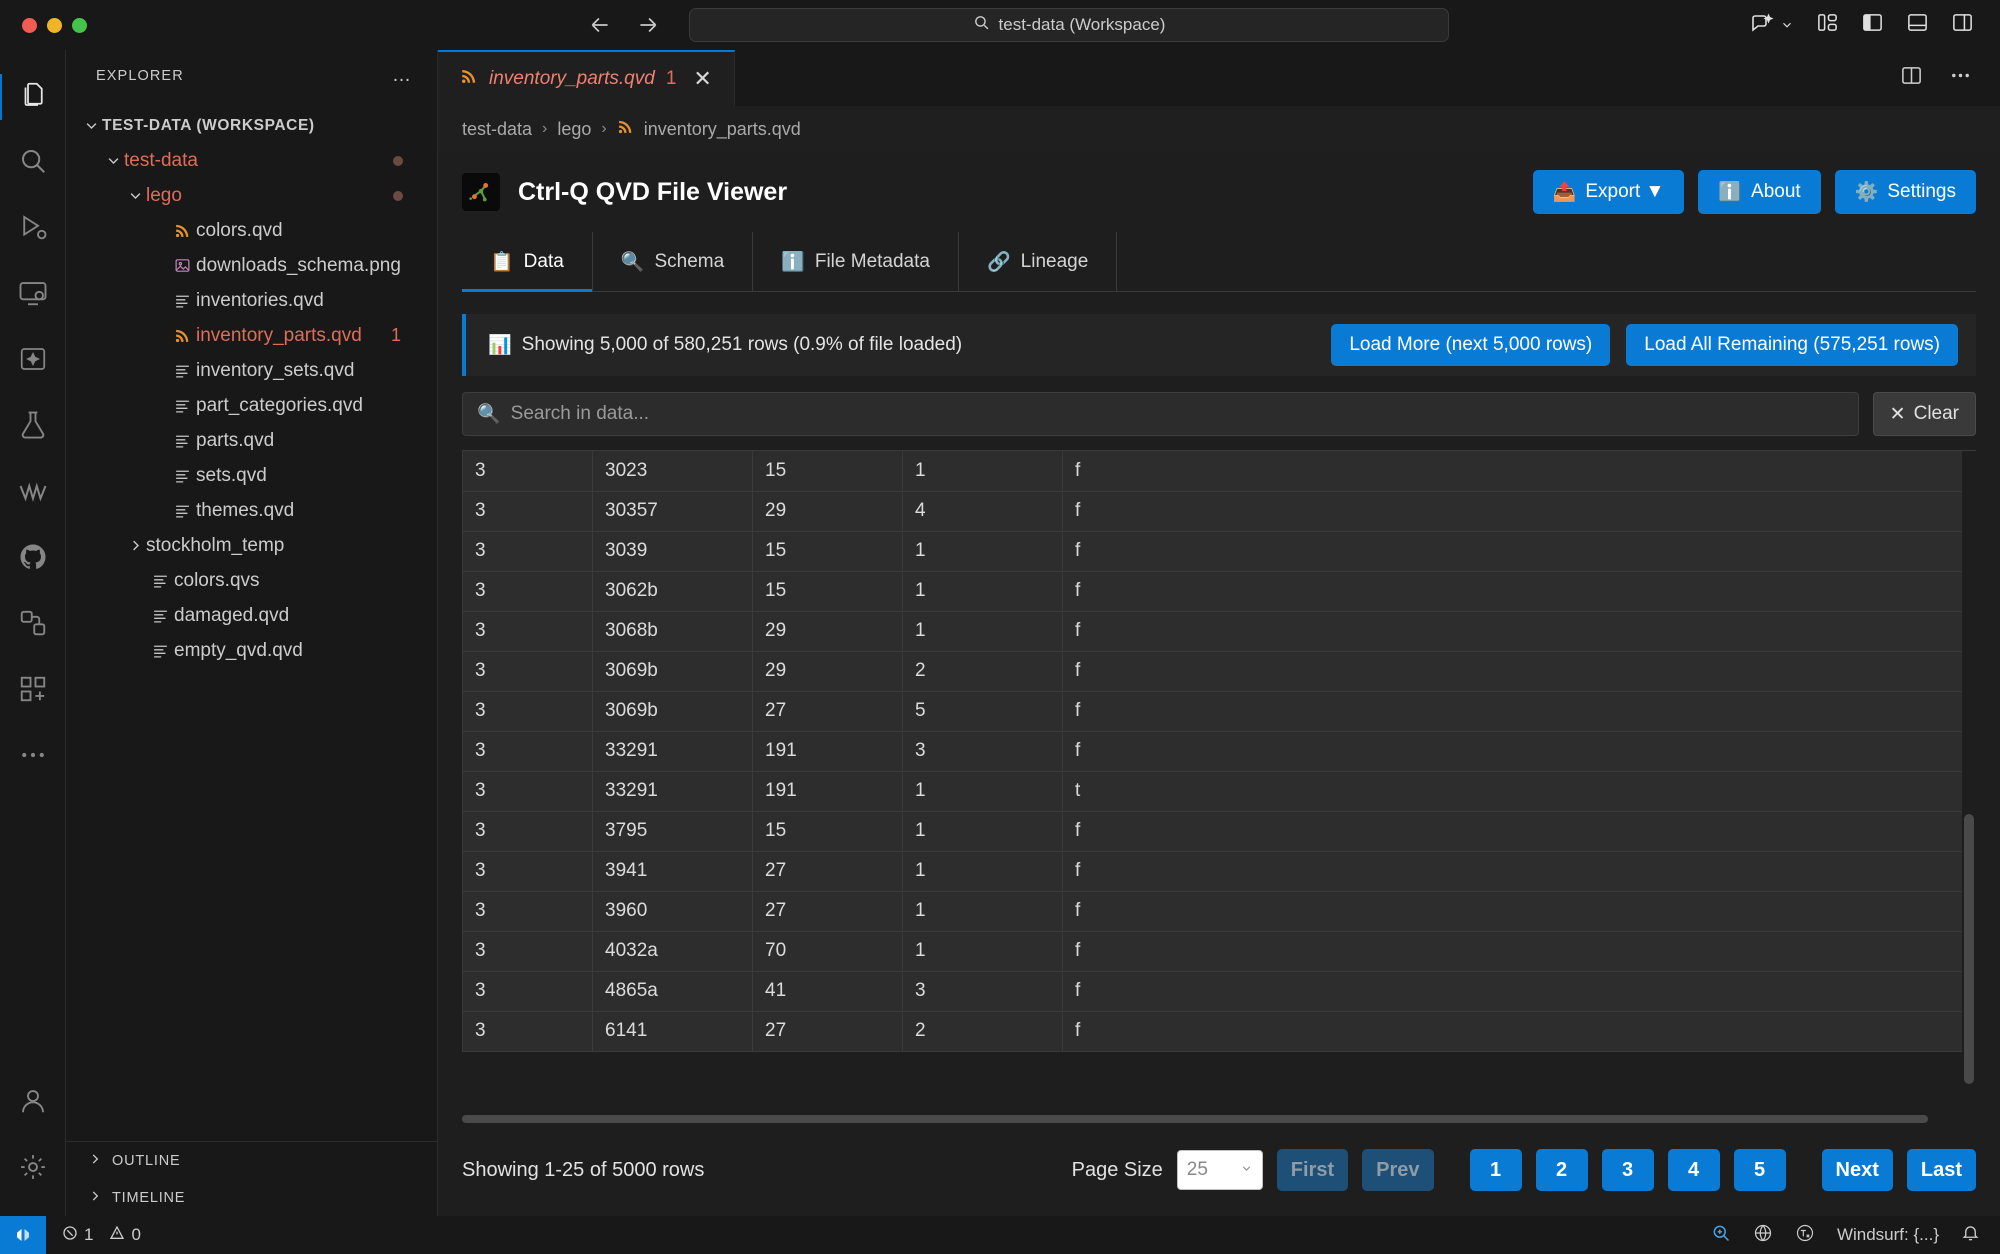  What do you see at coordinates (1792, 345) in the screenshot?
I see `load-all-remaining-button: Load All Remaining (575,251 rows)` at bounding box center [1792, 345].